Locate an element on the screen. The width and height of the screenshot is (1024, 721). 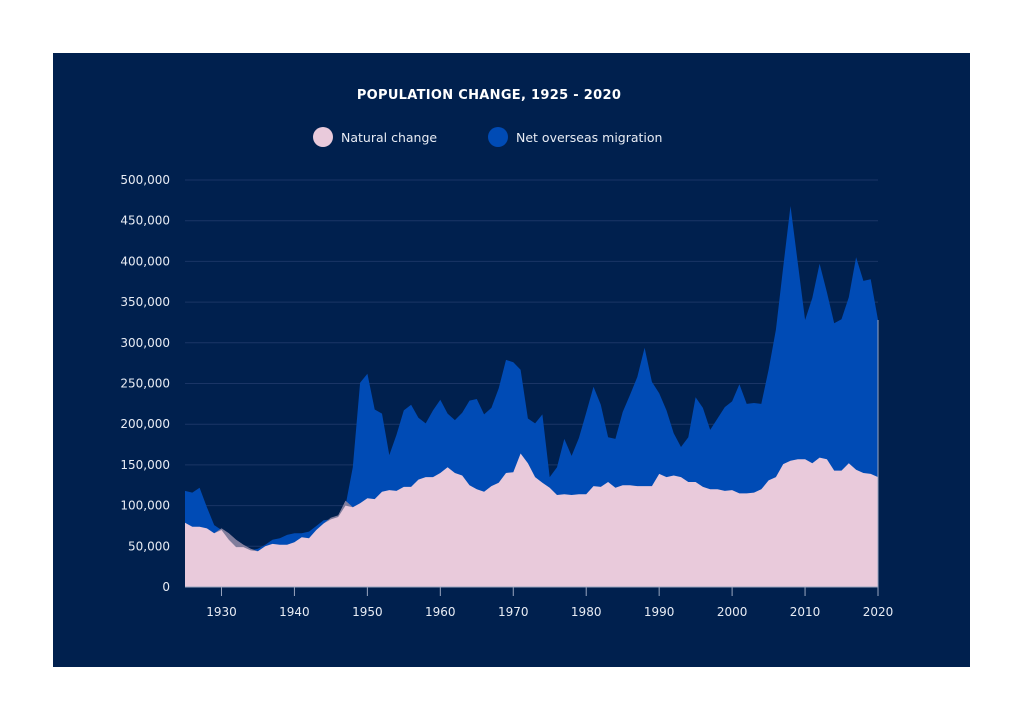
area-natural-change is located at coordinates (531, 520).